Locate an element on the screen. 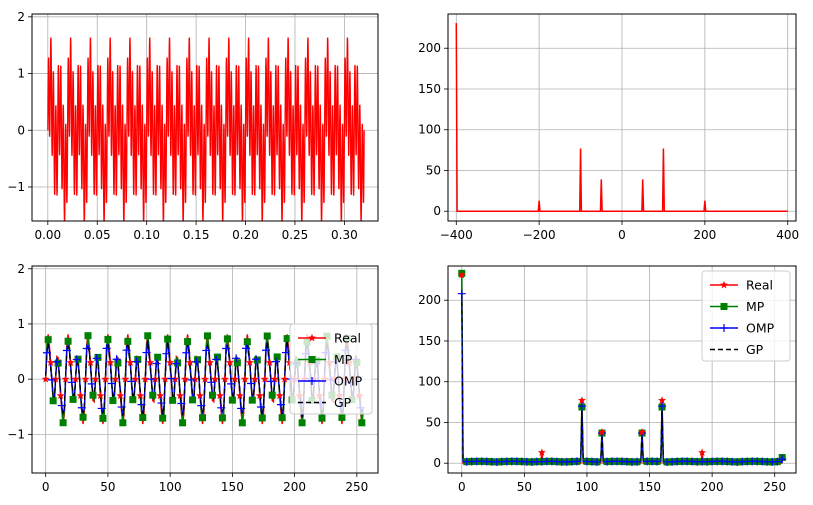  legend-label-gp: GP is located at coordinates (343, 402).